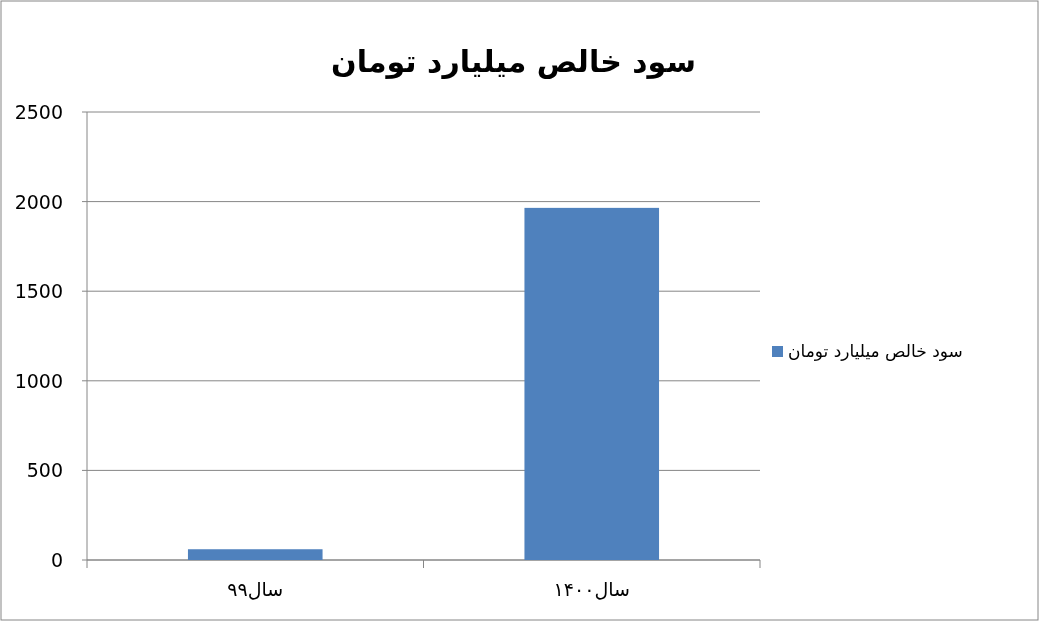  Describe the element at coordinates (255, 589) in the screenshot. I see `x-tick-label: سال۹۹` at that location.